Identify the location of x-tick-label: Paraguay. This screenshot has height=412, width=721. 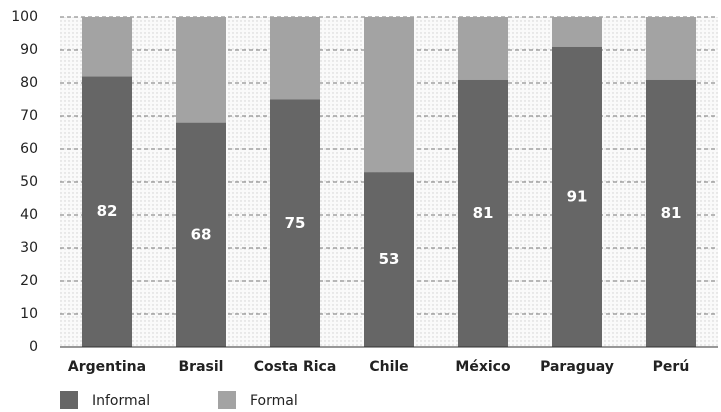
(577, 367).